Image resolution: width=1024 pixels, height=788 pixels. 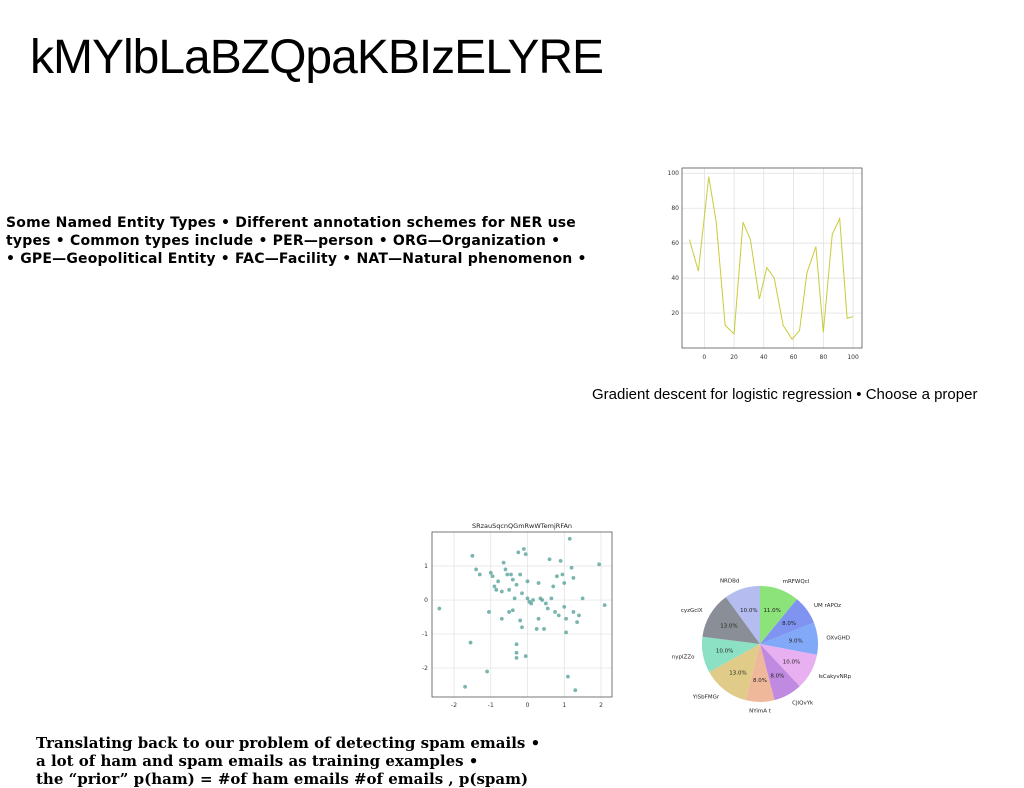 What do you see at coordinates (426, 566) in the screenshot?
I see `y-tick-label: 1` at bounding box center [426, 566].